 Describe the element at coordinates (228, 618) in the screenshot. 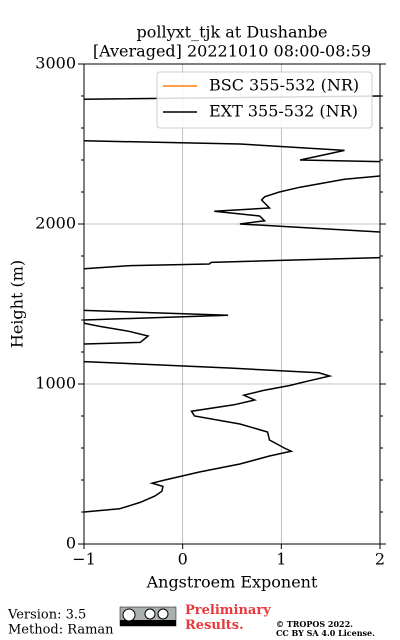

I see `preliminary: Preliminary Results.` at that location.